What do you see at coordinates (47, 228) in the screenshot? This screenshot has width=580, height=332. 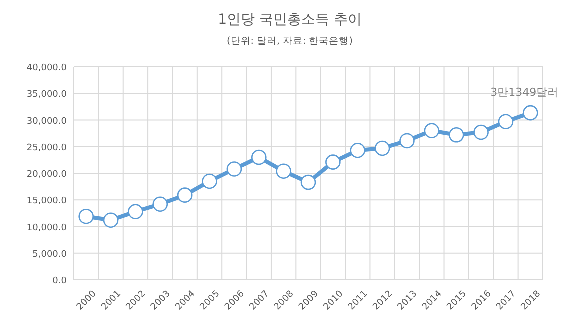 I see `y-tick-label: 10,000.0` at bounding box center [47, 228].